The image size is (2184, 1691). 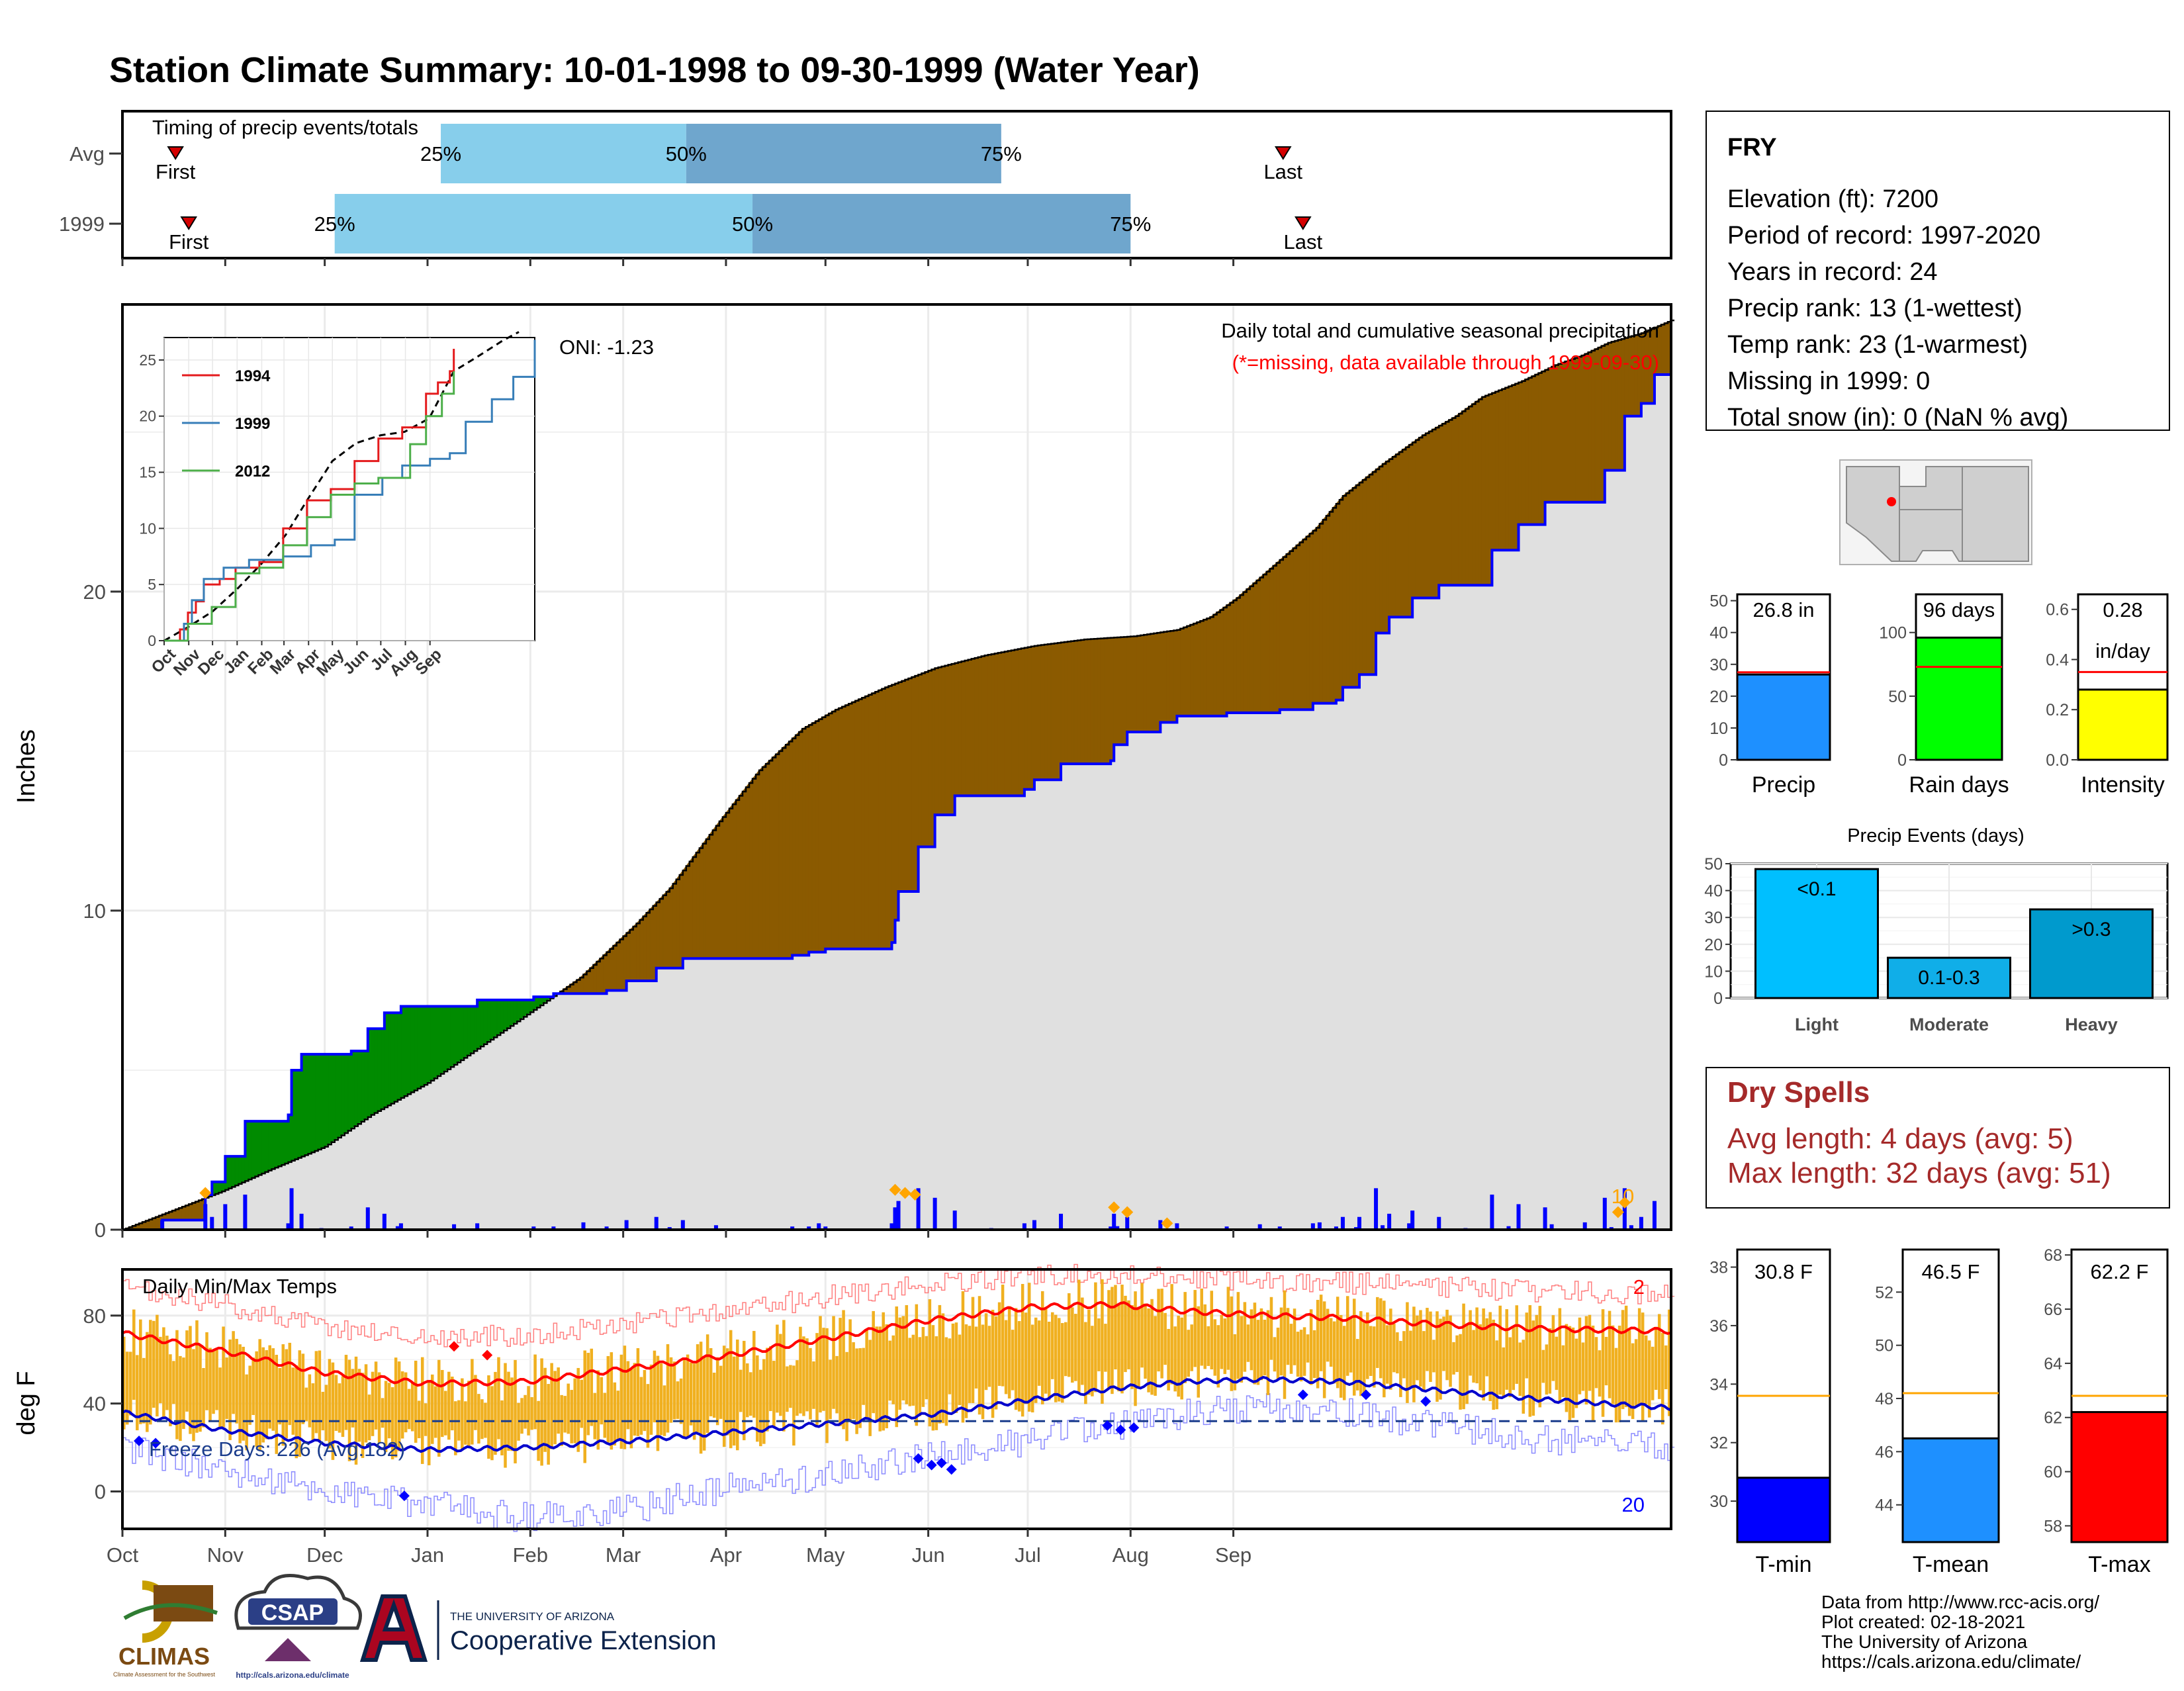 I want to click on temp-bar-y-tick-label: 32, so click(x=1718, y=1443).